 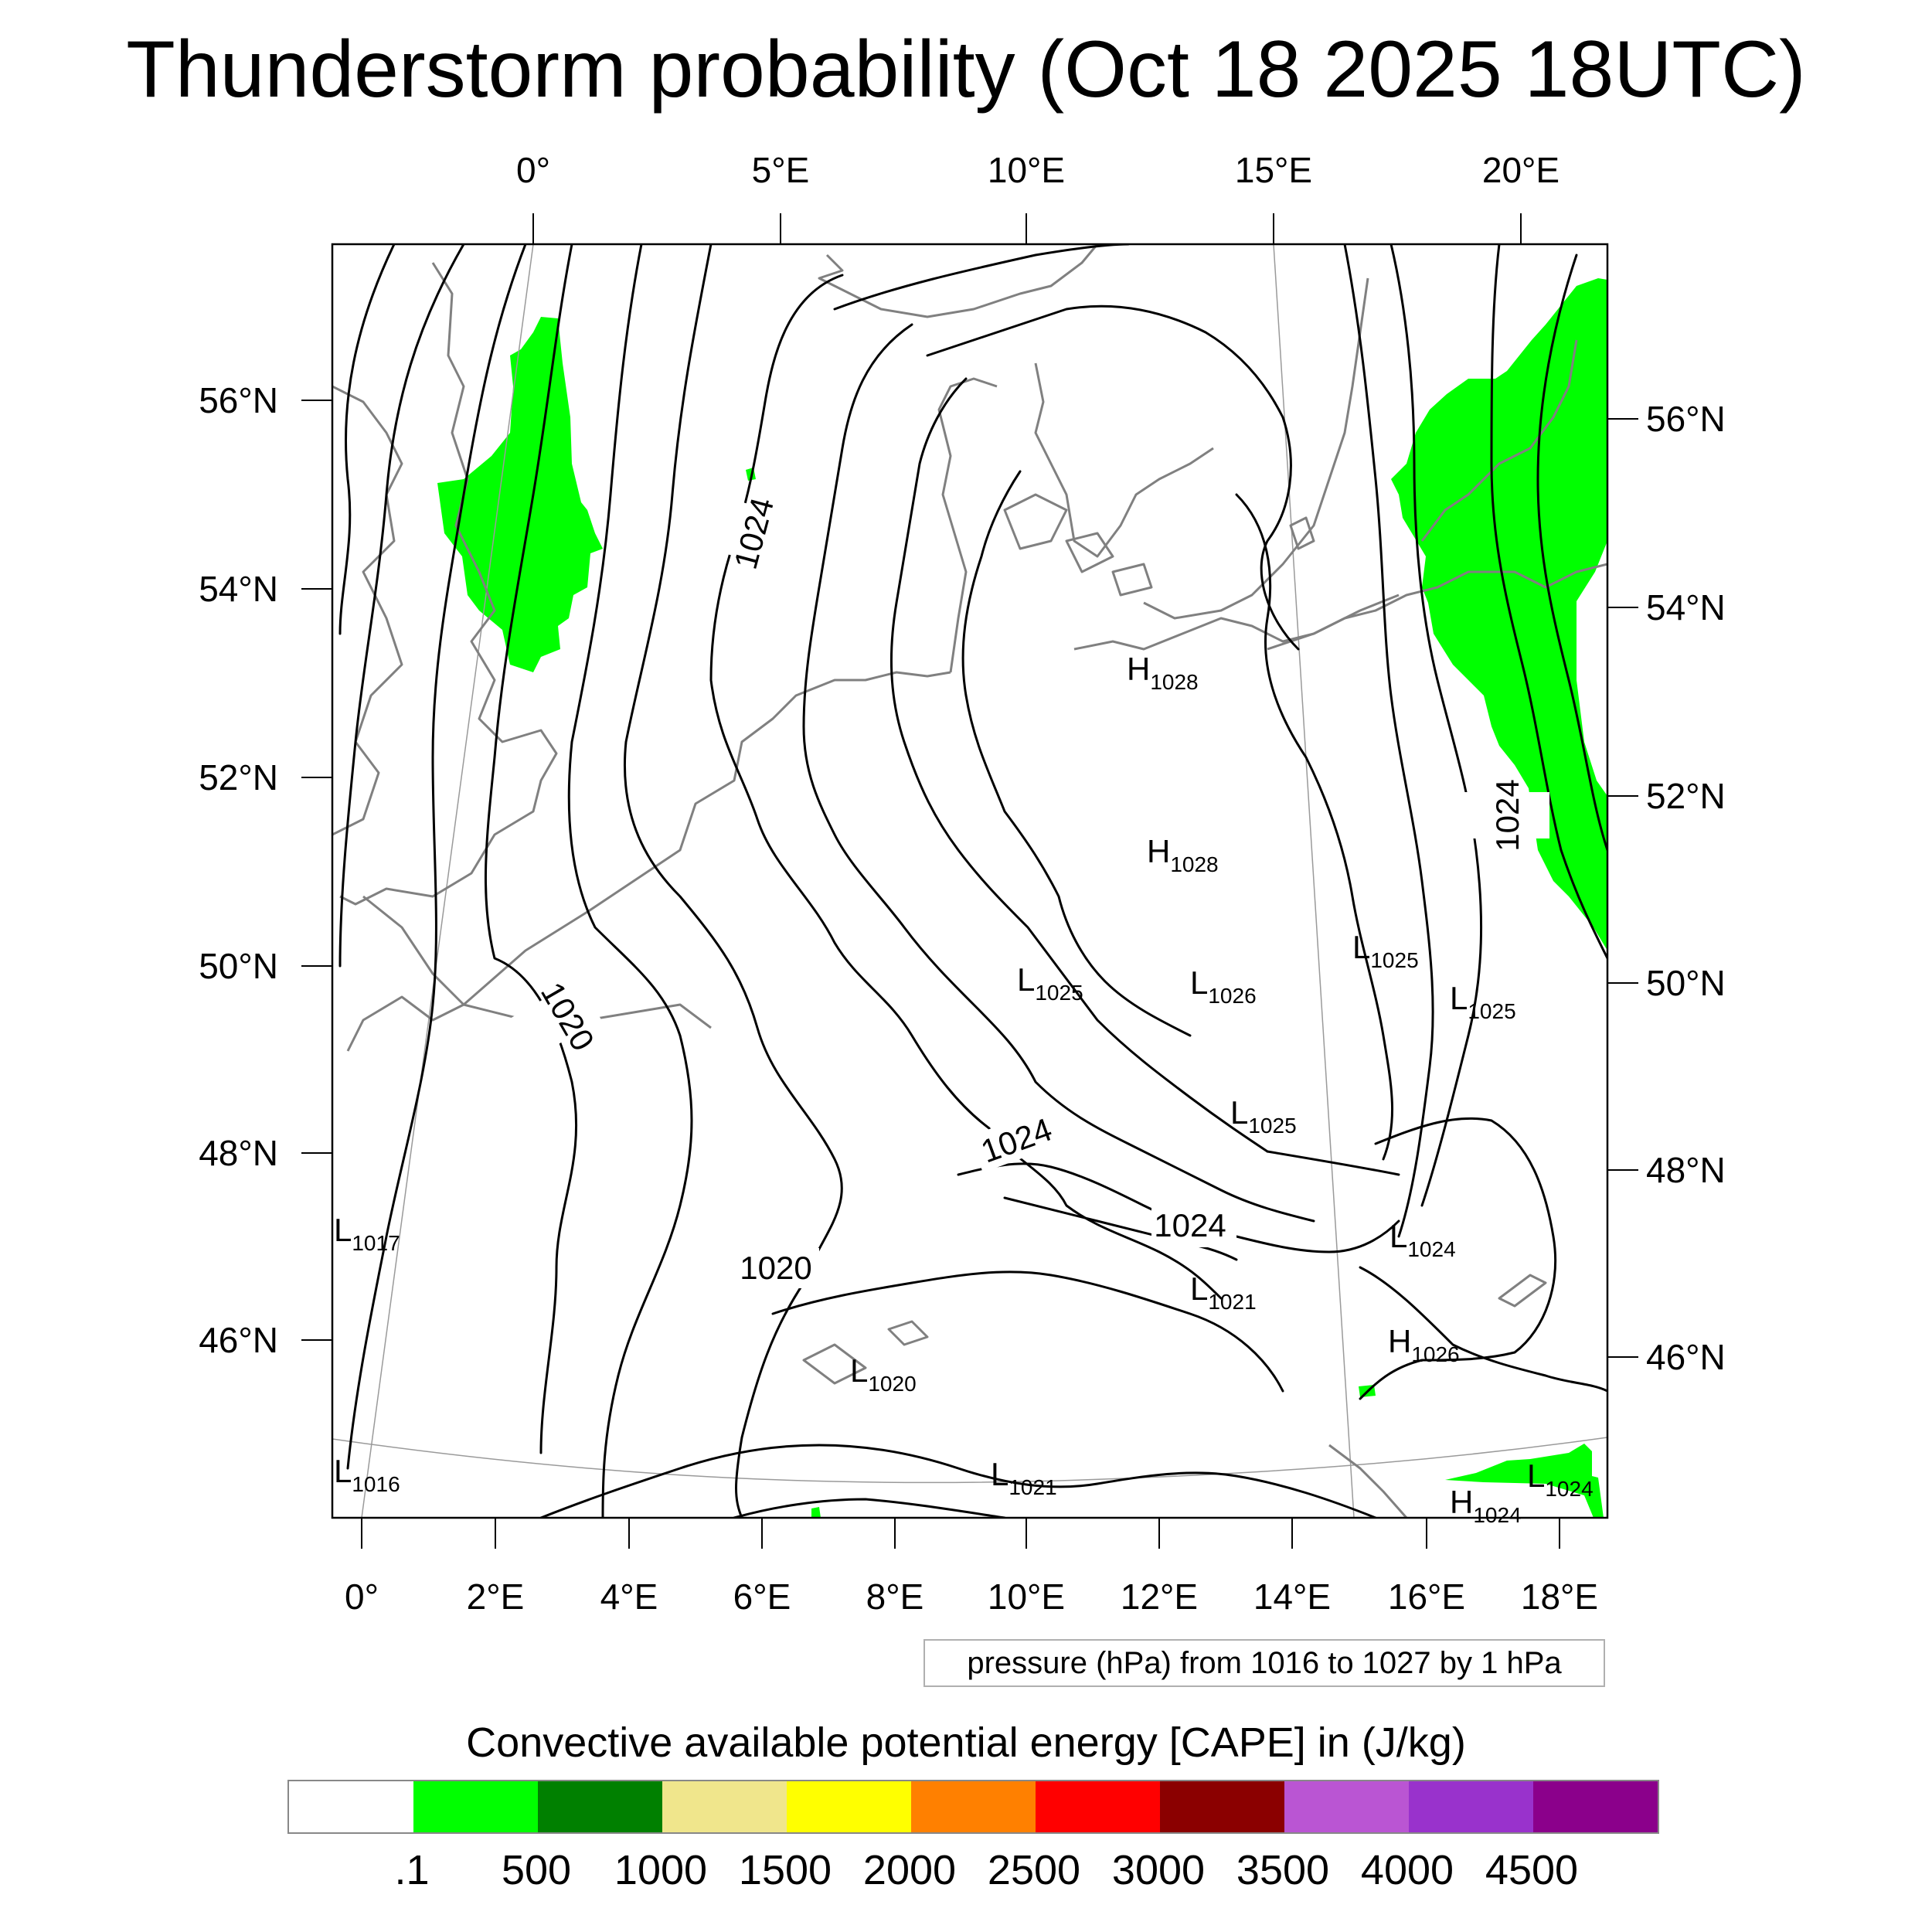 I want to click on coast-jutland, so click(x=968, y=525).